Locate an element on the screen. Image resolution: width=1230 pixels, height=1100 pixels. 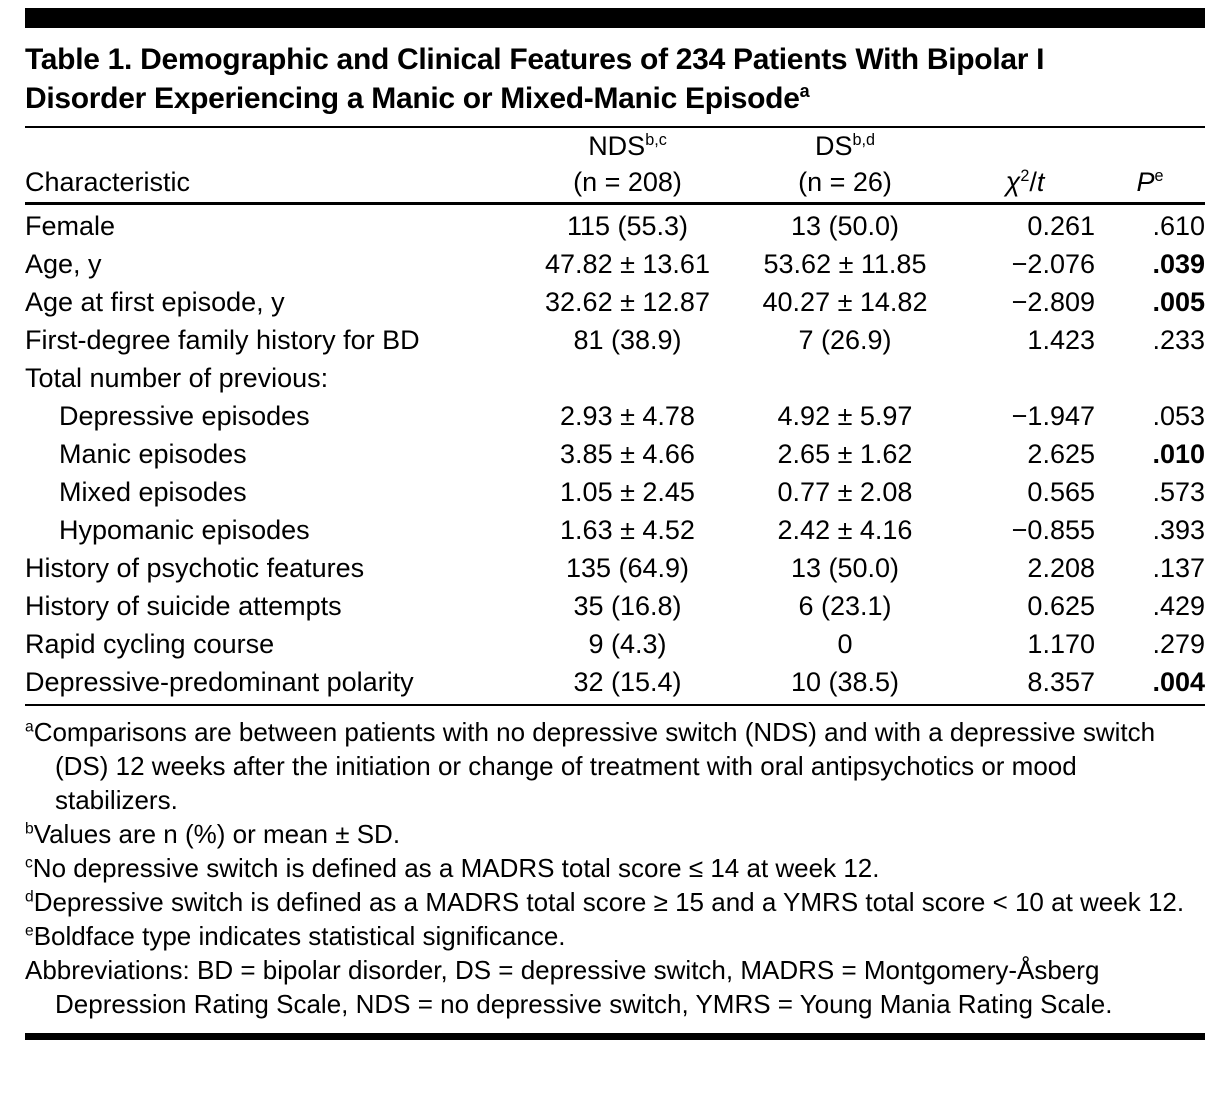
cell-nds: 1.05 ± 2.45 is located at coordinates (627, 492).